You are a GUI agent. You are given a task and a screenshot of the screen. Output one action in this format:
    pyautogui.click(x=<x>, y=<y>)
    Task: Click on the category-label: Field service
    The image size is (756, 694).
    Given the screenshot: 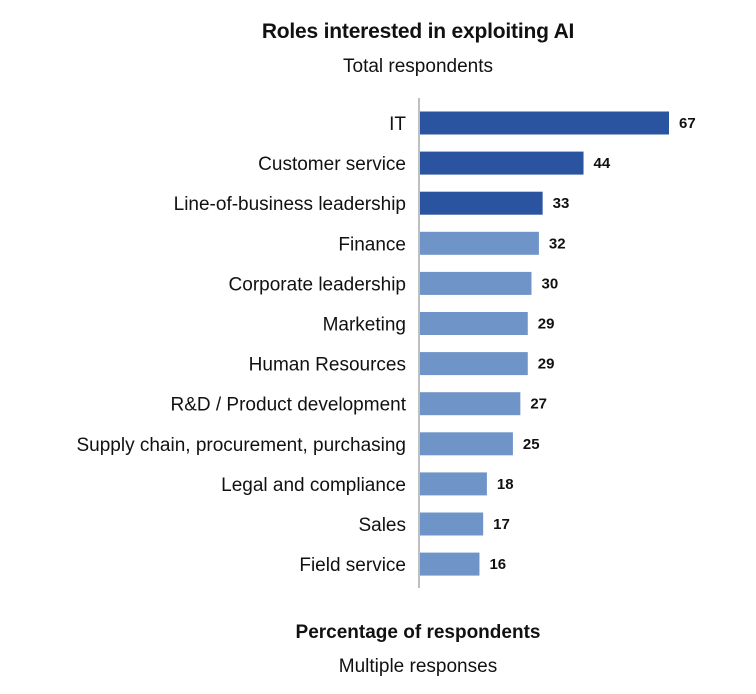 What is the action you would take?
    pyautogui.click(x=352, y=565)
    